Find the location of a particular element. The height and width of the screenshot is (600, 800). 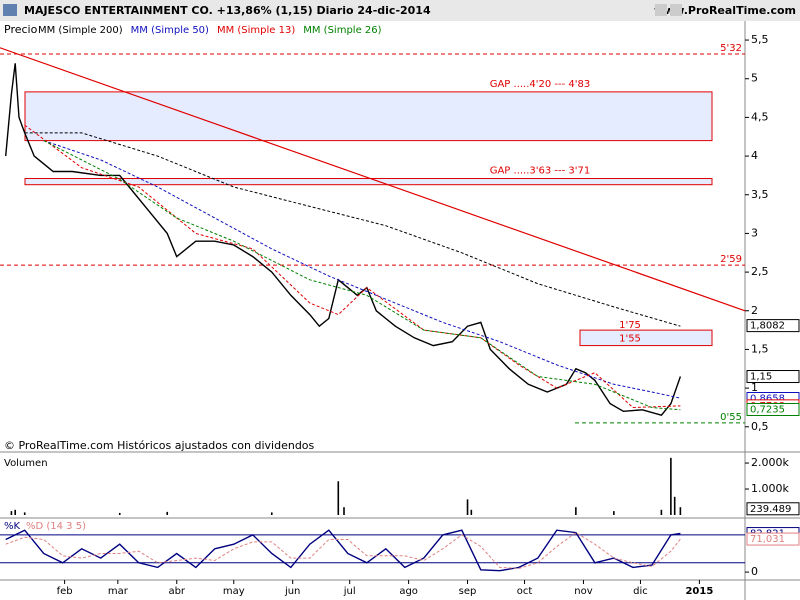

last-value-label: 0,7235 is located at coordinates (767, 410).